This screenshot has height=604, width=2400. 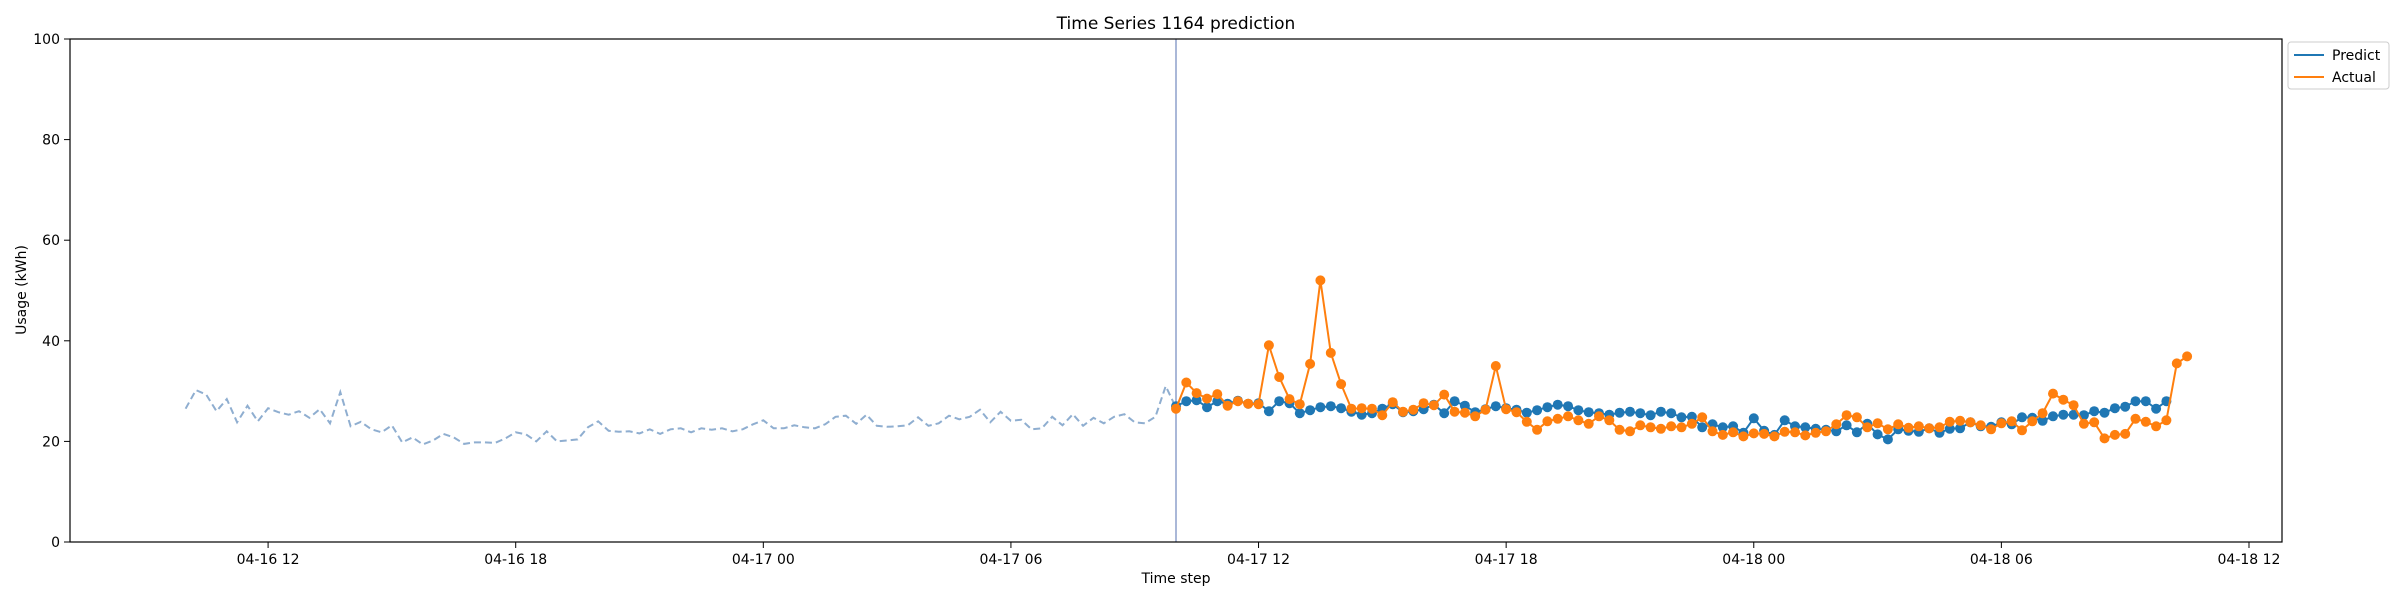 What do you see at coordinates (51, 342) in the screenshot?
I see `y-tick-label: 40` at bounding box center [51, 342].